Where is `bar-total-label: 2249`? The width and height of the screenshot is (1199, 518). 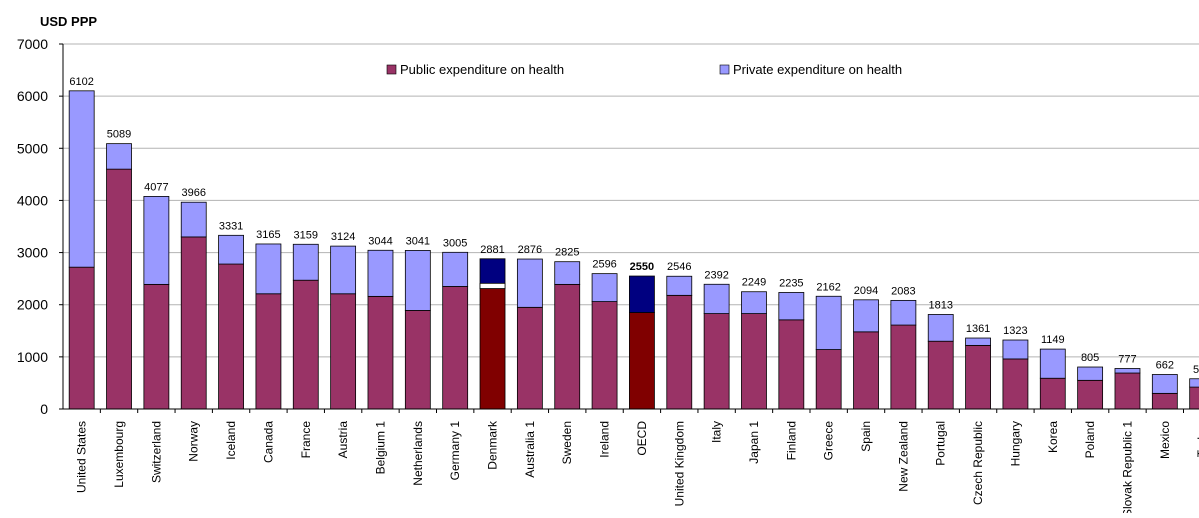 bar-total-label: 2249 is located at coordinates (754, 283).